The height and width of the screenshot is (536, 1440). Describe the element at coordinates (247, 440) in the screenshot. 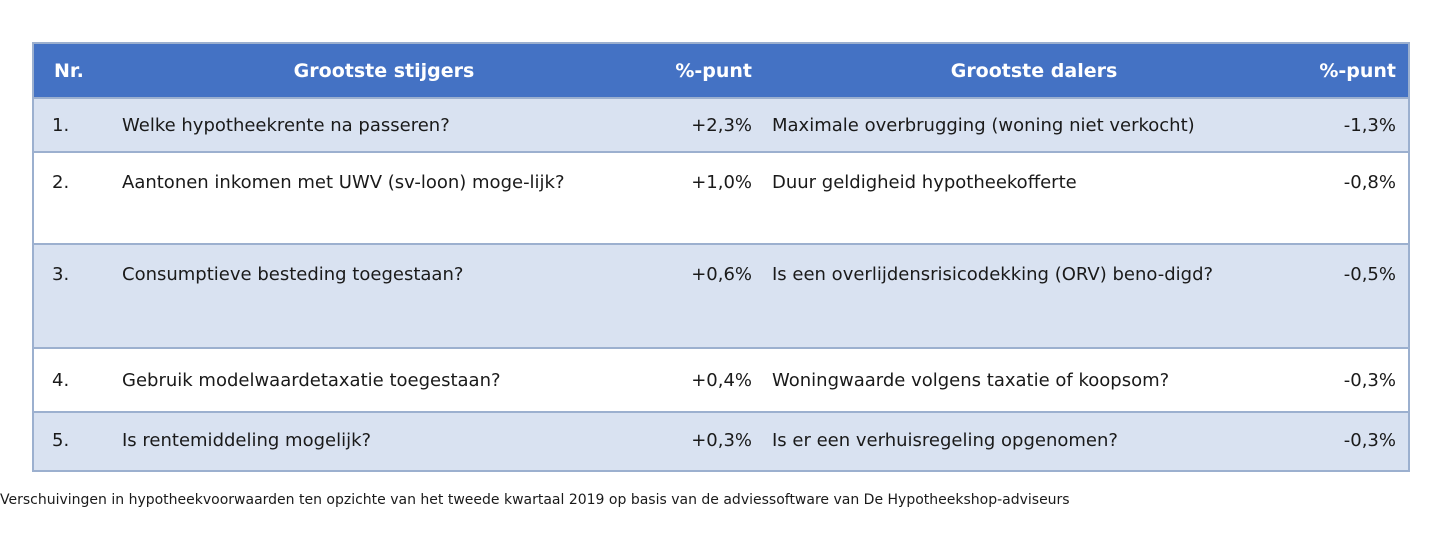

I see `riser-label: Is rentemiddeling mogelijk?` at that location.